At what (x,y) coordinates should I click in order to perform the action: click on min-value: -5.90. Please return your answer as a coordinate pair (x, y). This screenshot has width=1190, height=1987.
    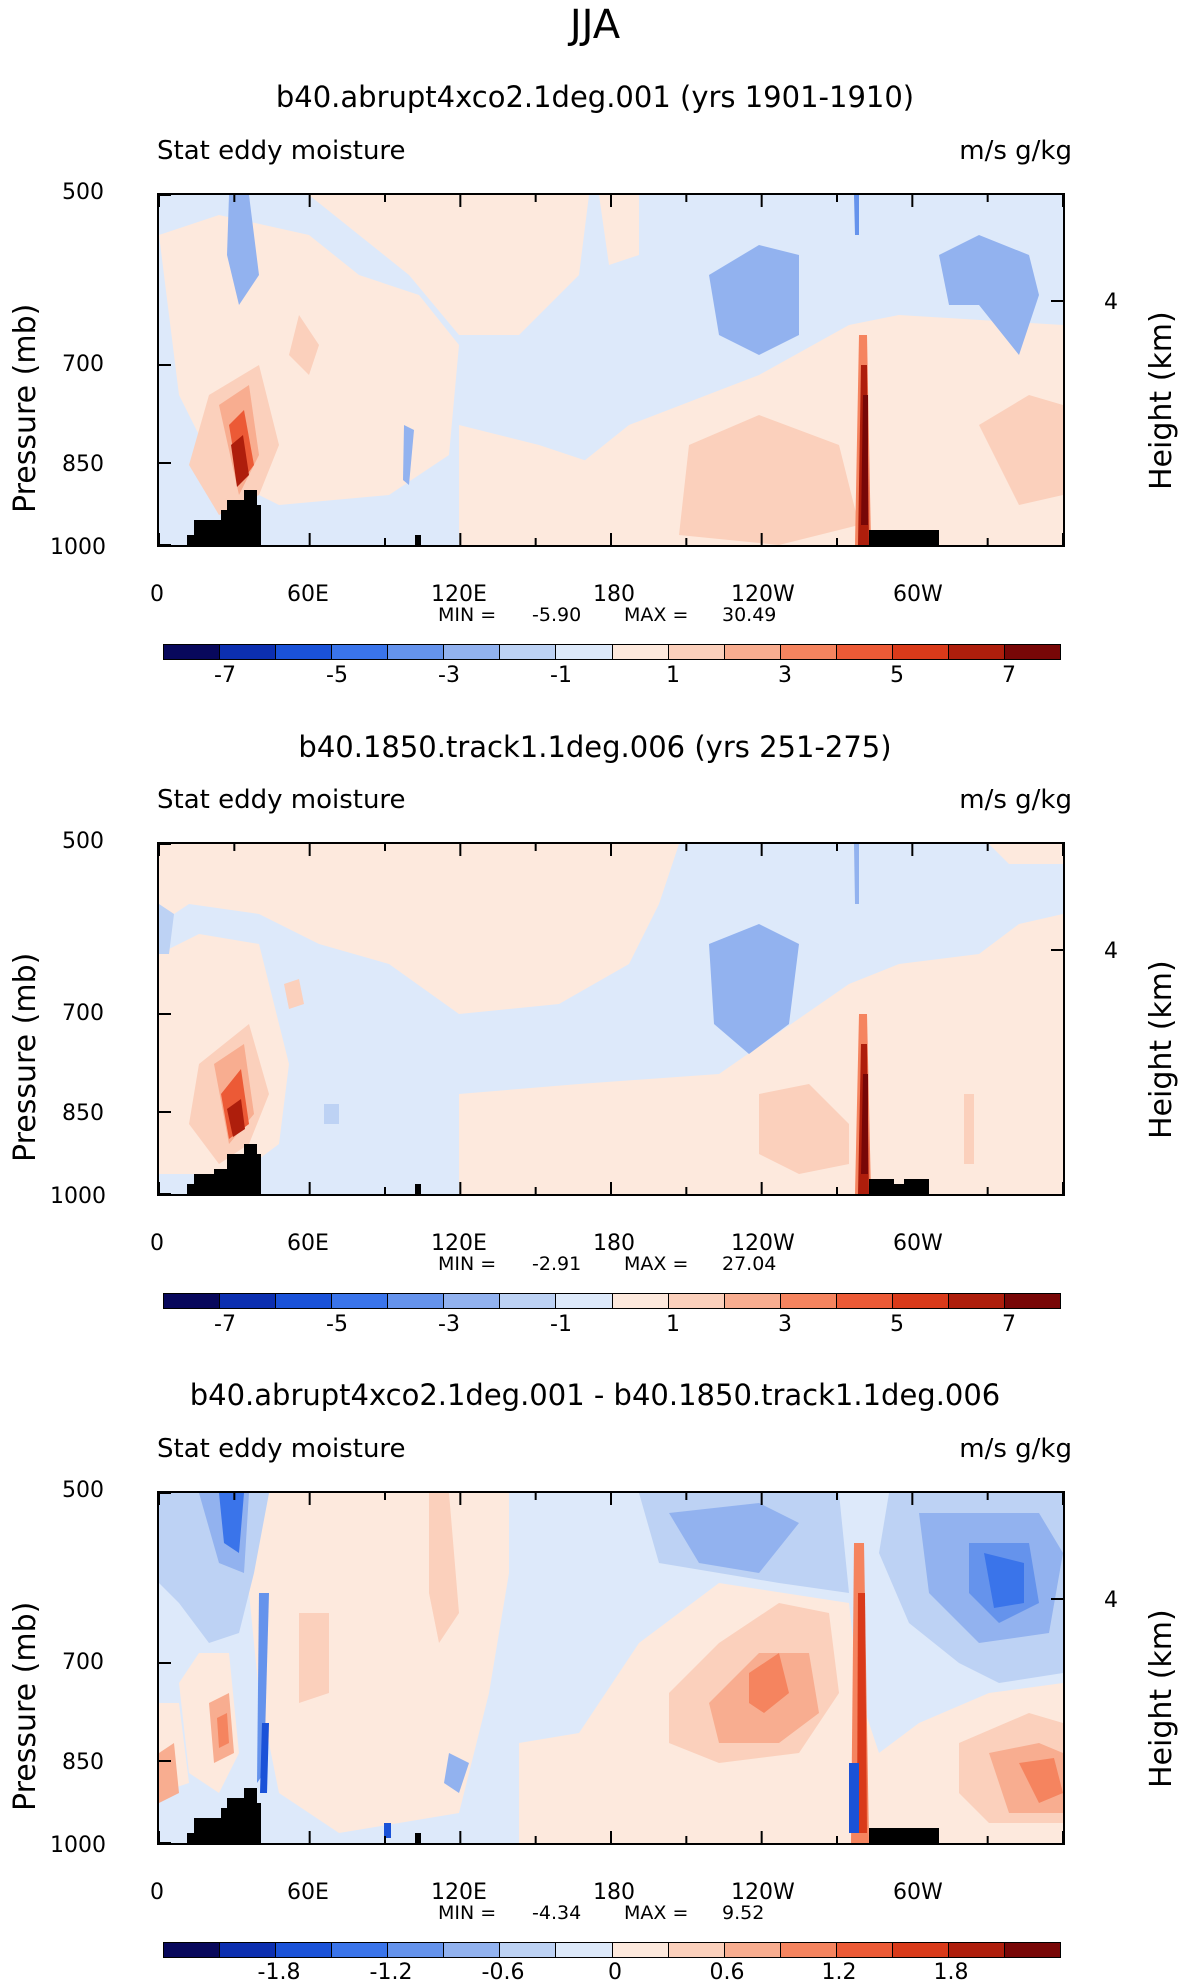
    Looking at the image, I should click on (557, 615).